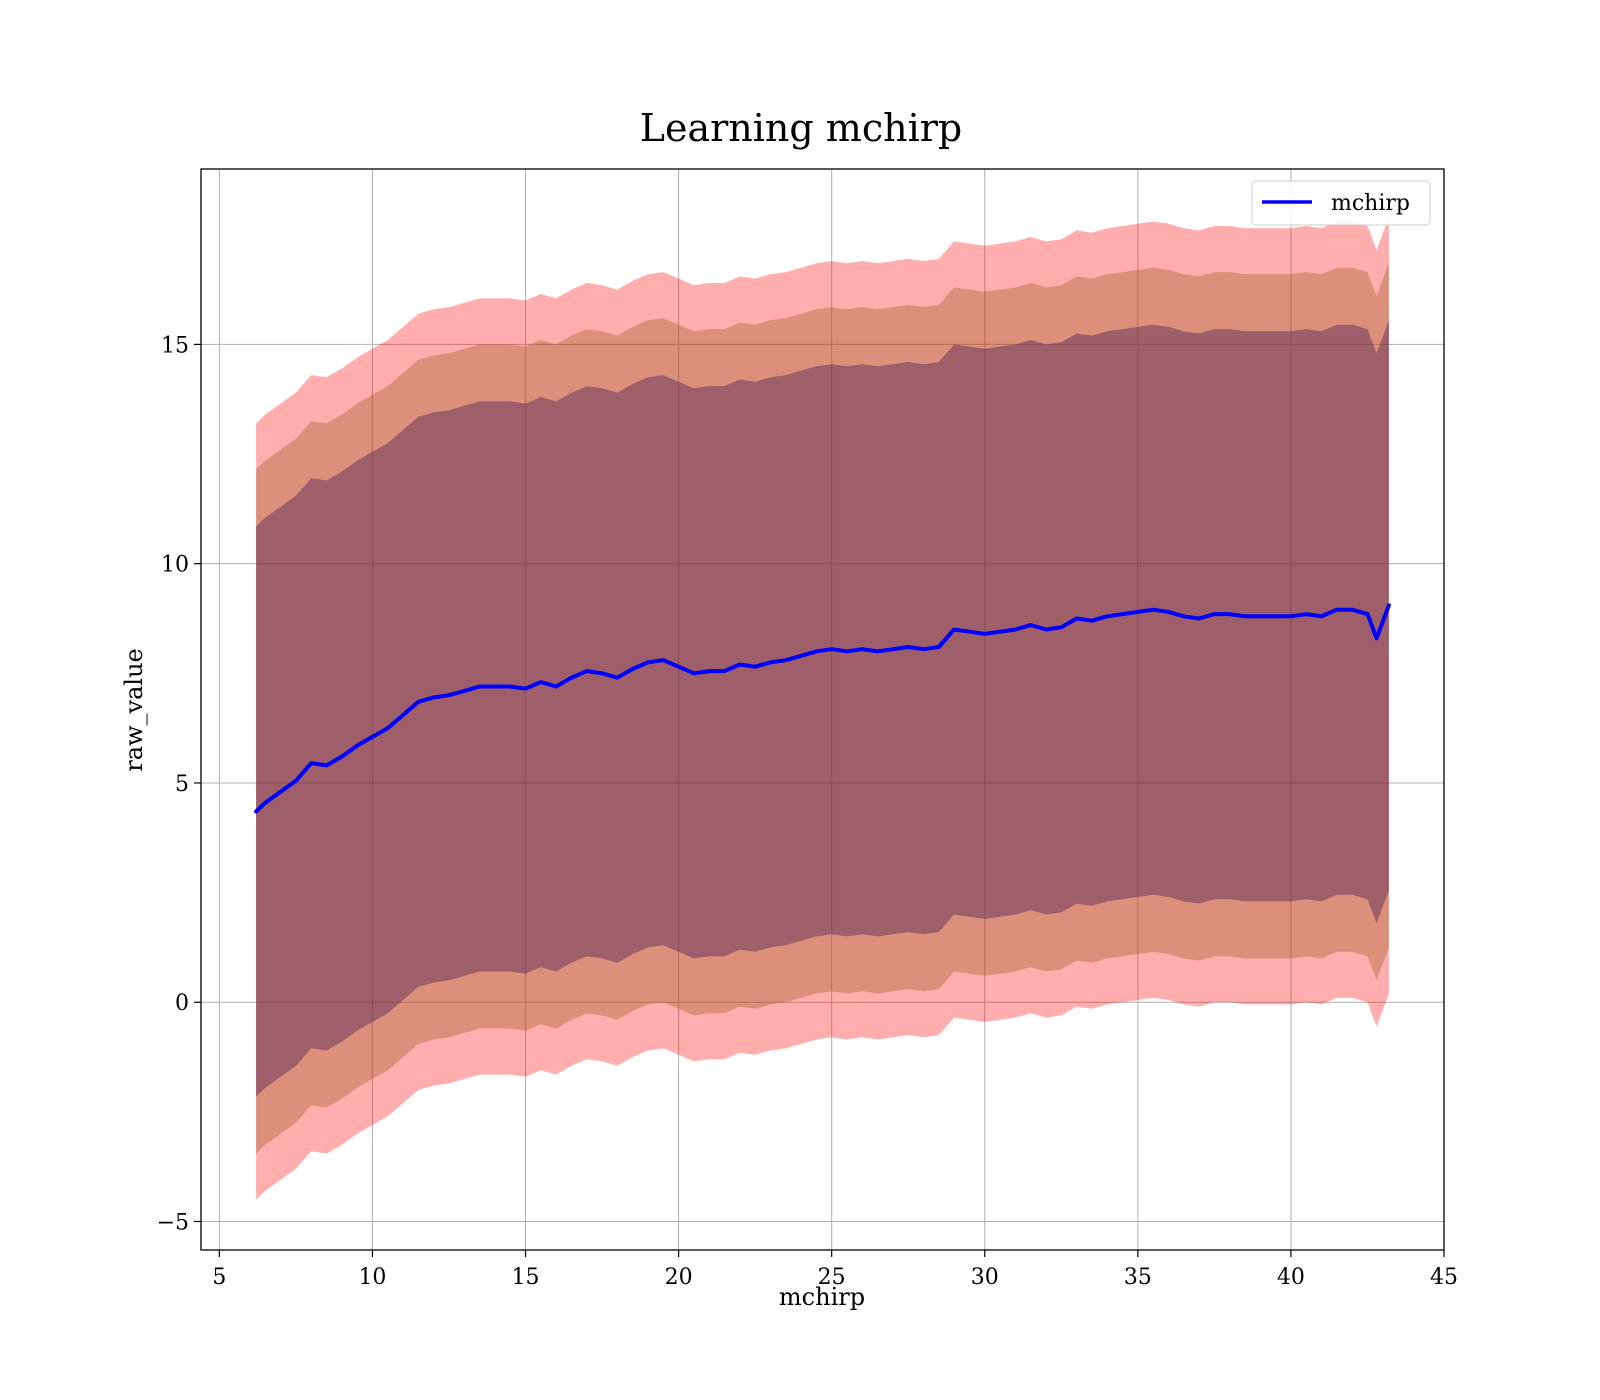 The height and width of the screenshot is (1400, 1600). I want to click on legend-label-mchirp: mchirp, so click(1370, 203).